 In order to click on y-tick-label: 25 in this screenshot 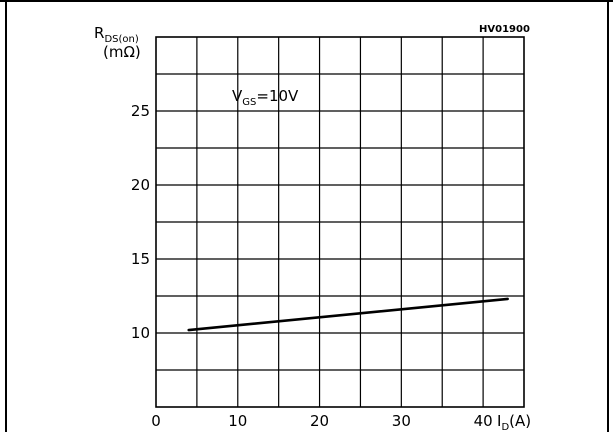, I will do `click(140, 111)`.